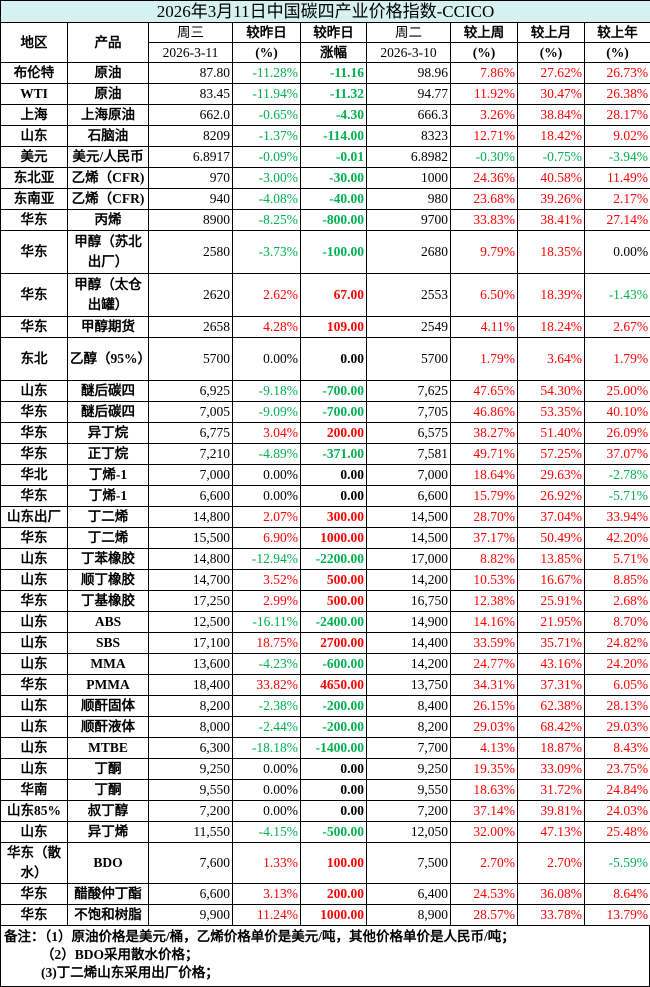 The height and width of the screenshot is (987, 650). I want to click on cell-pct-month: 62.38%, so click(551, 706).